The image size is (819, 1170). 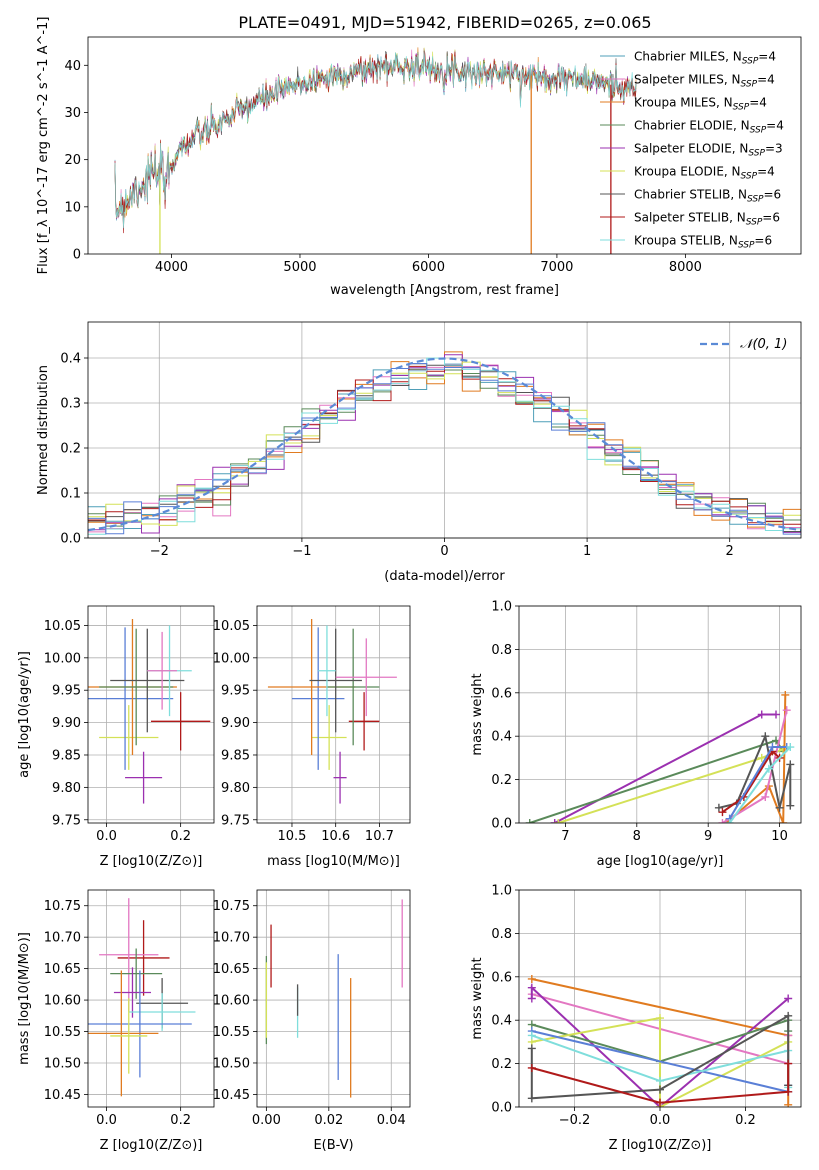 I want to click on y-tick-label: 10.65, so click(x=62, y=969).